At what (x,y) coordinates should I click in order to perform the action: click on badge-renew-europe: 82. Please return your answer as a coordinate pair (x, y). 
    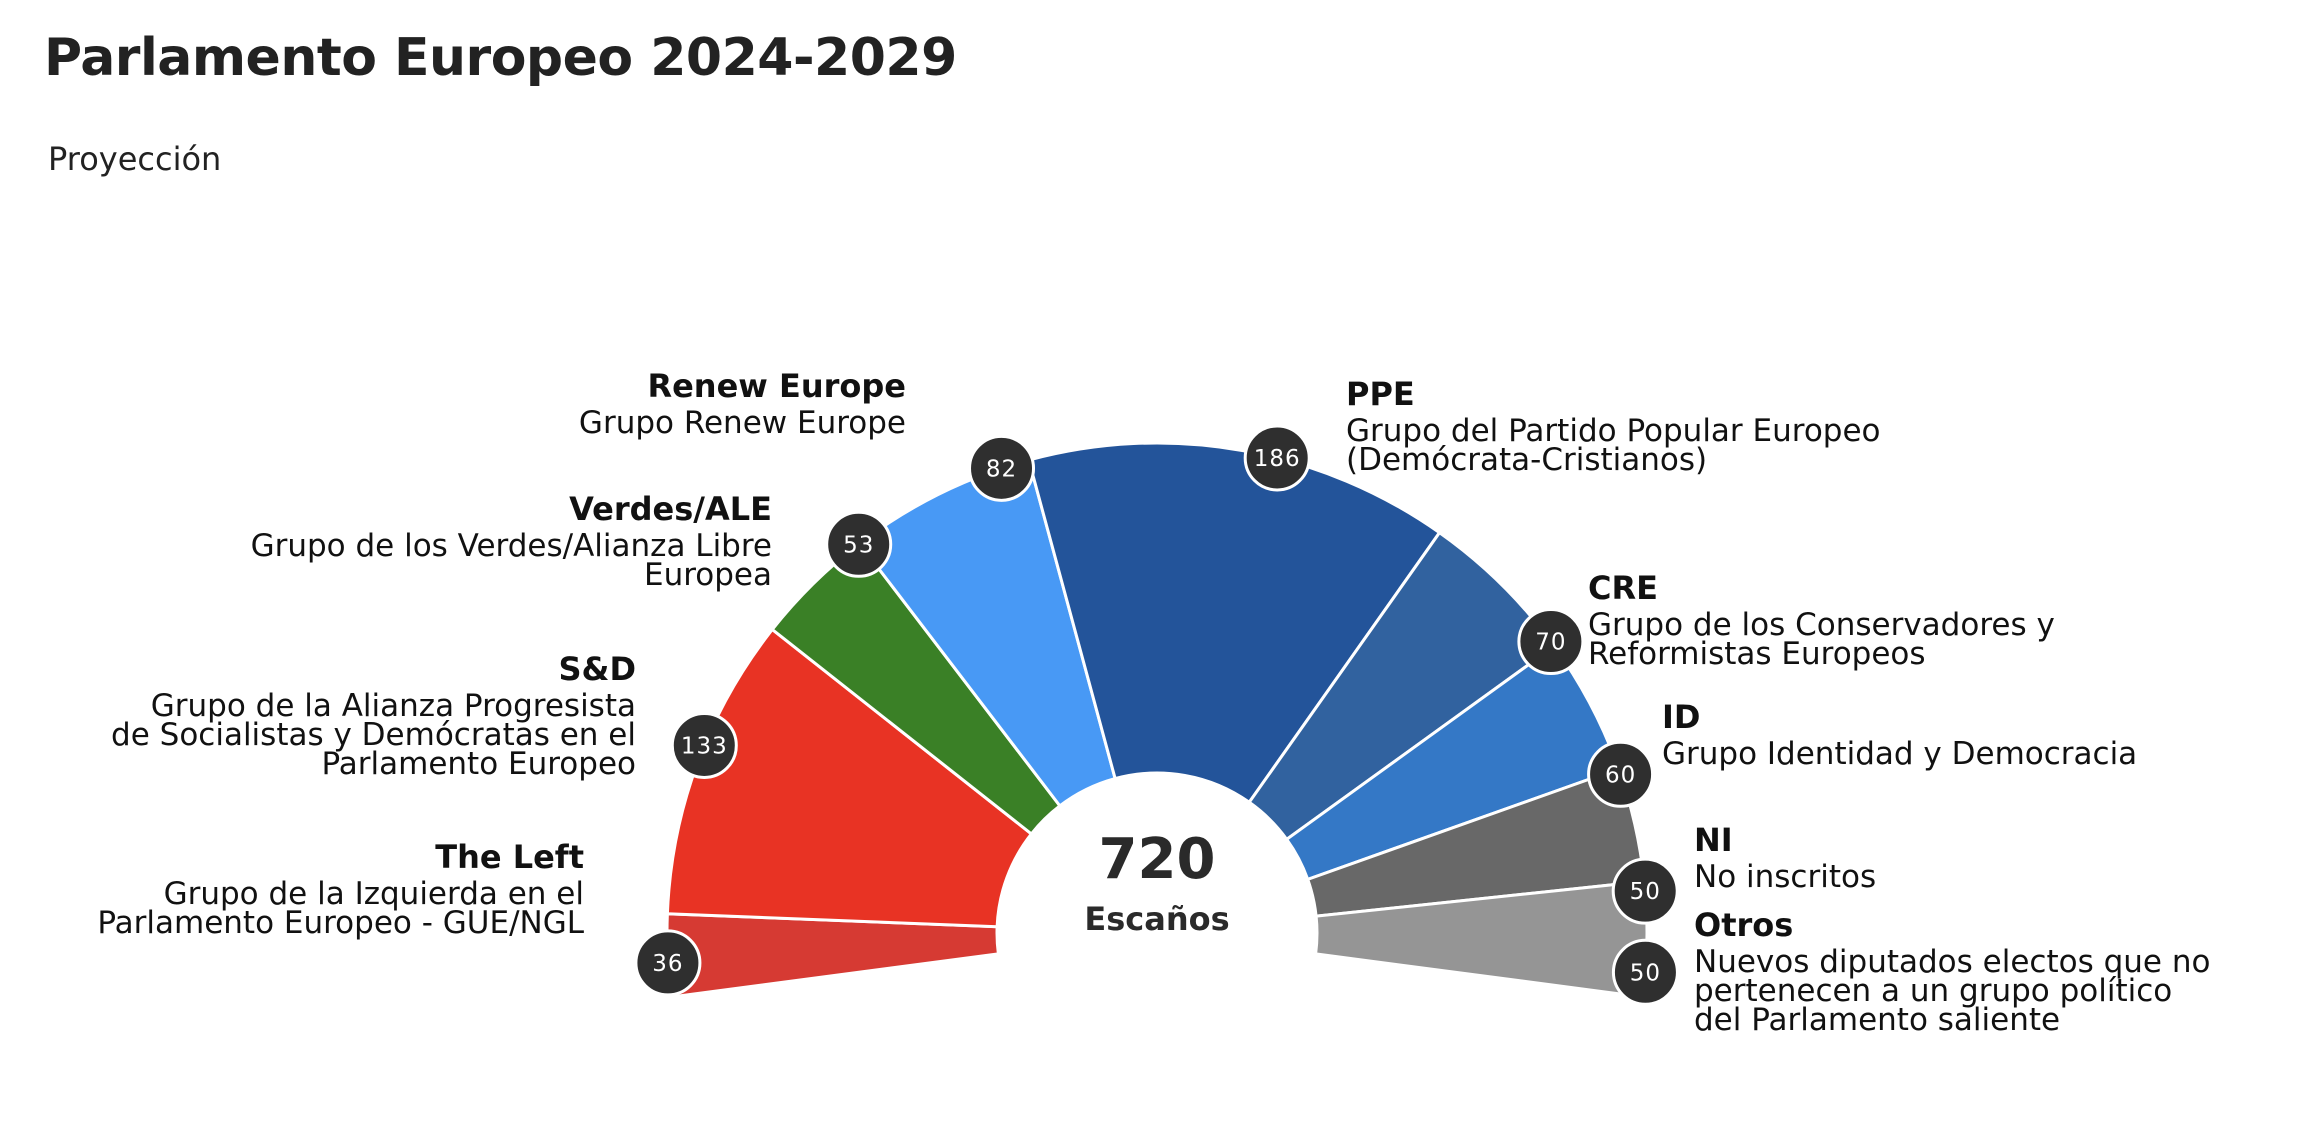
    Looking at the image, I should click on (1002, 468).